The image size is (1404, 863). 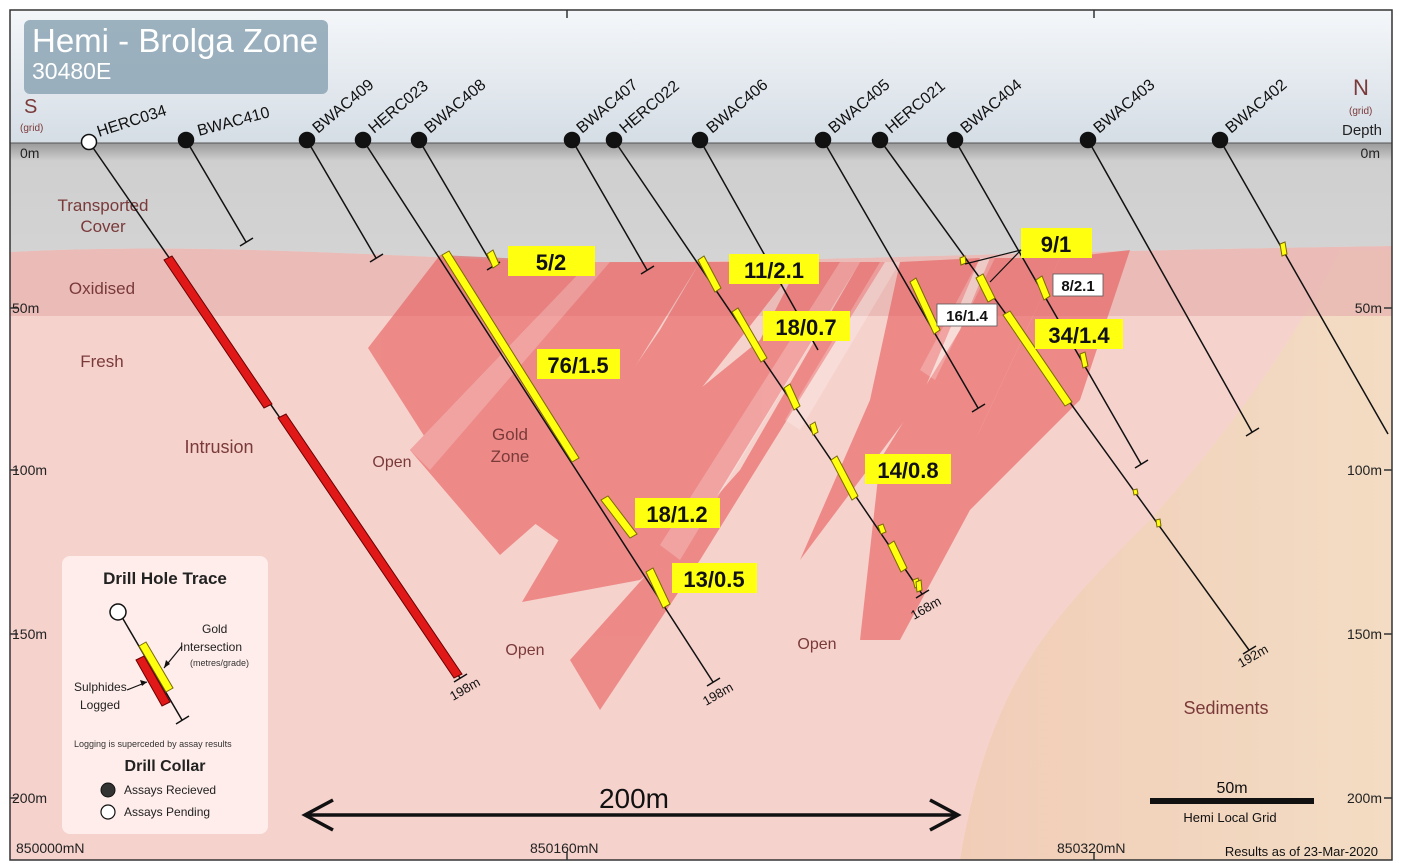 I want to click on layer-fresh: Fresh, so click(x=101, y=361).